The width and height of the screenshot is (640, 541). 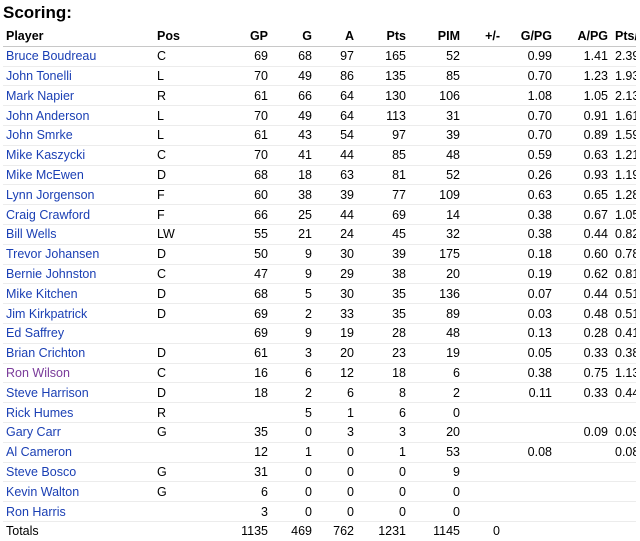 I want to click on goals-cell: 38, so click(x=294, y=195).